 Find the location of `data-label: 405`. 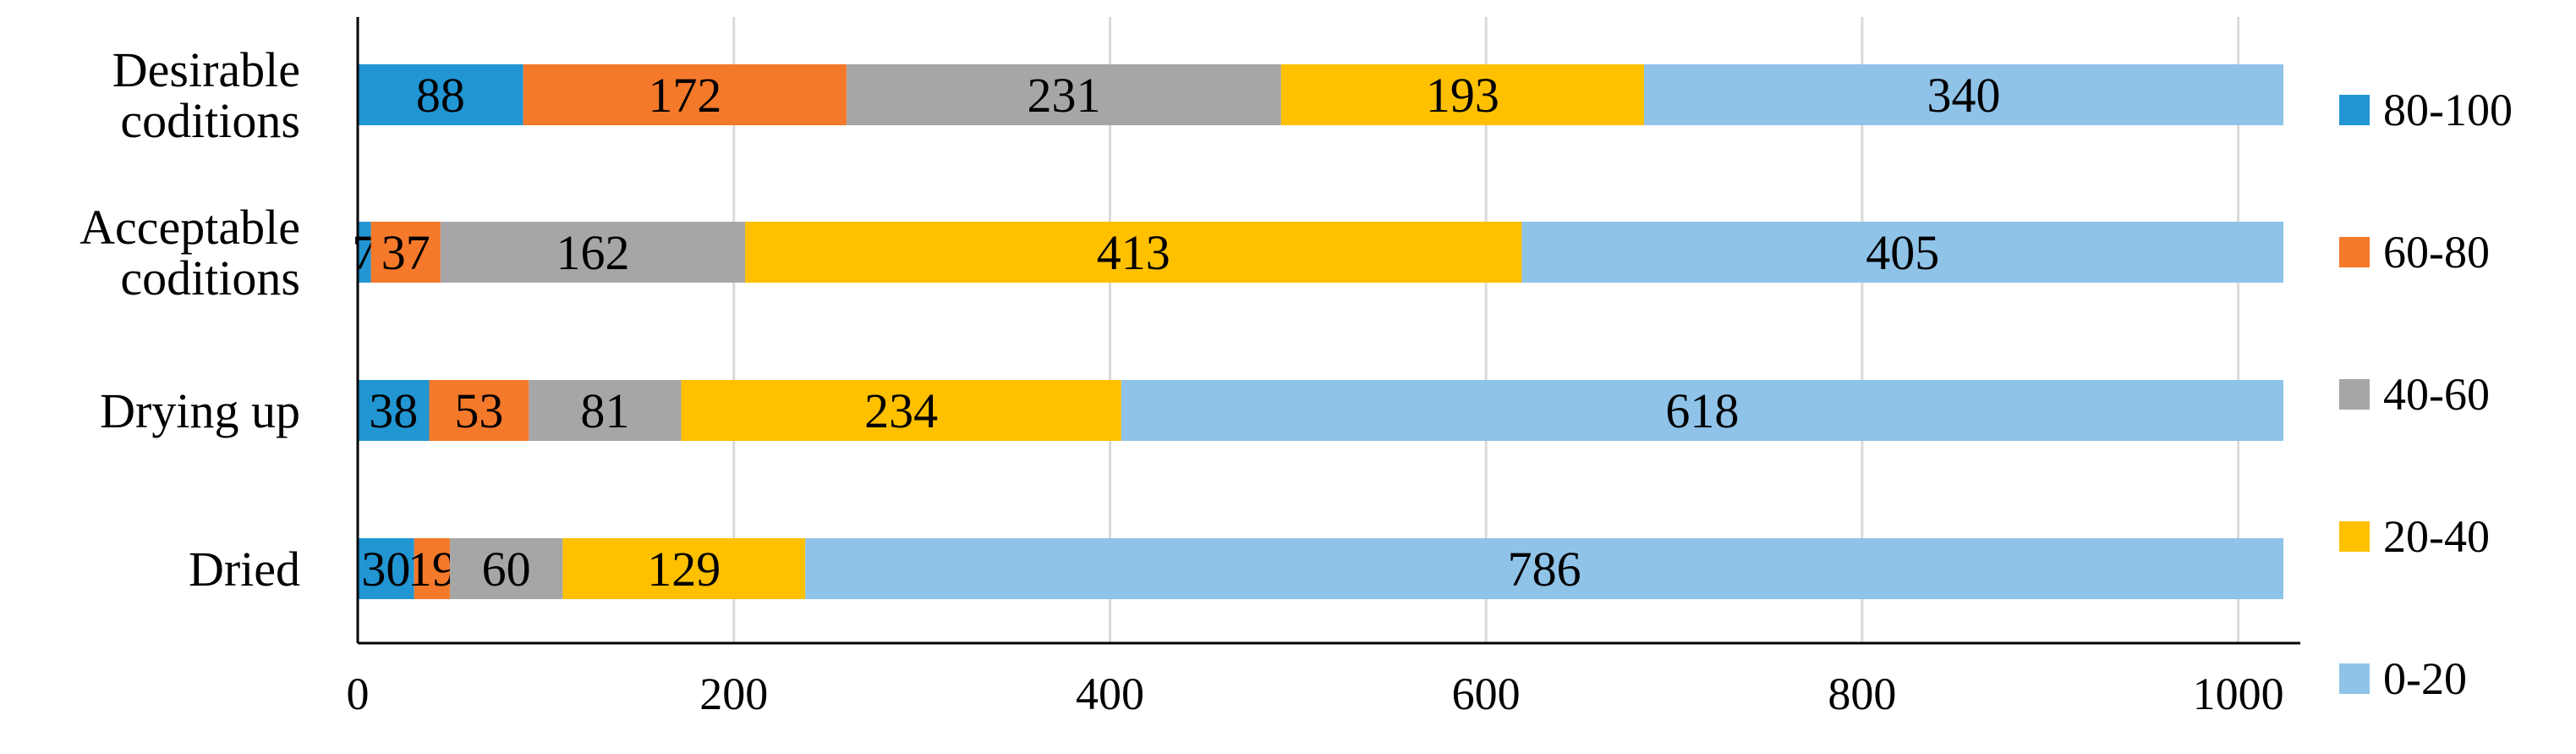

data-label: 405 is located at coordinates (1902, 253).